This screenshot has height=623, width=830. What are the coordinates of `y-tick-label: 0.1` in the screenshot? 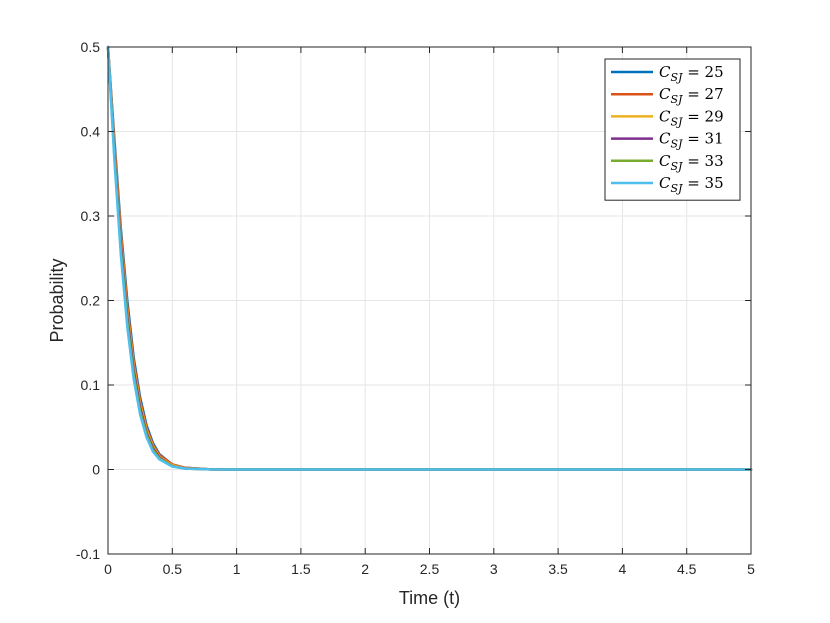 It's located at (91, 385).